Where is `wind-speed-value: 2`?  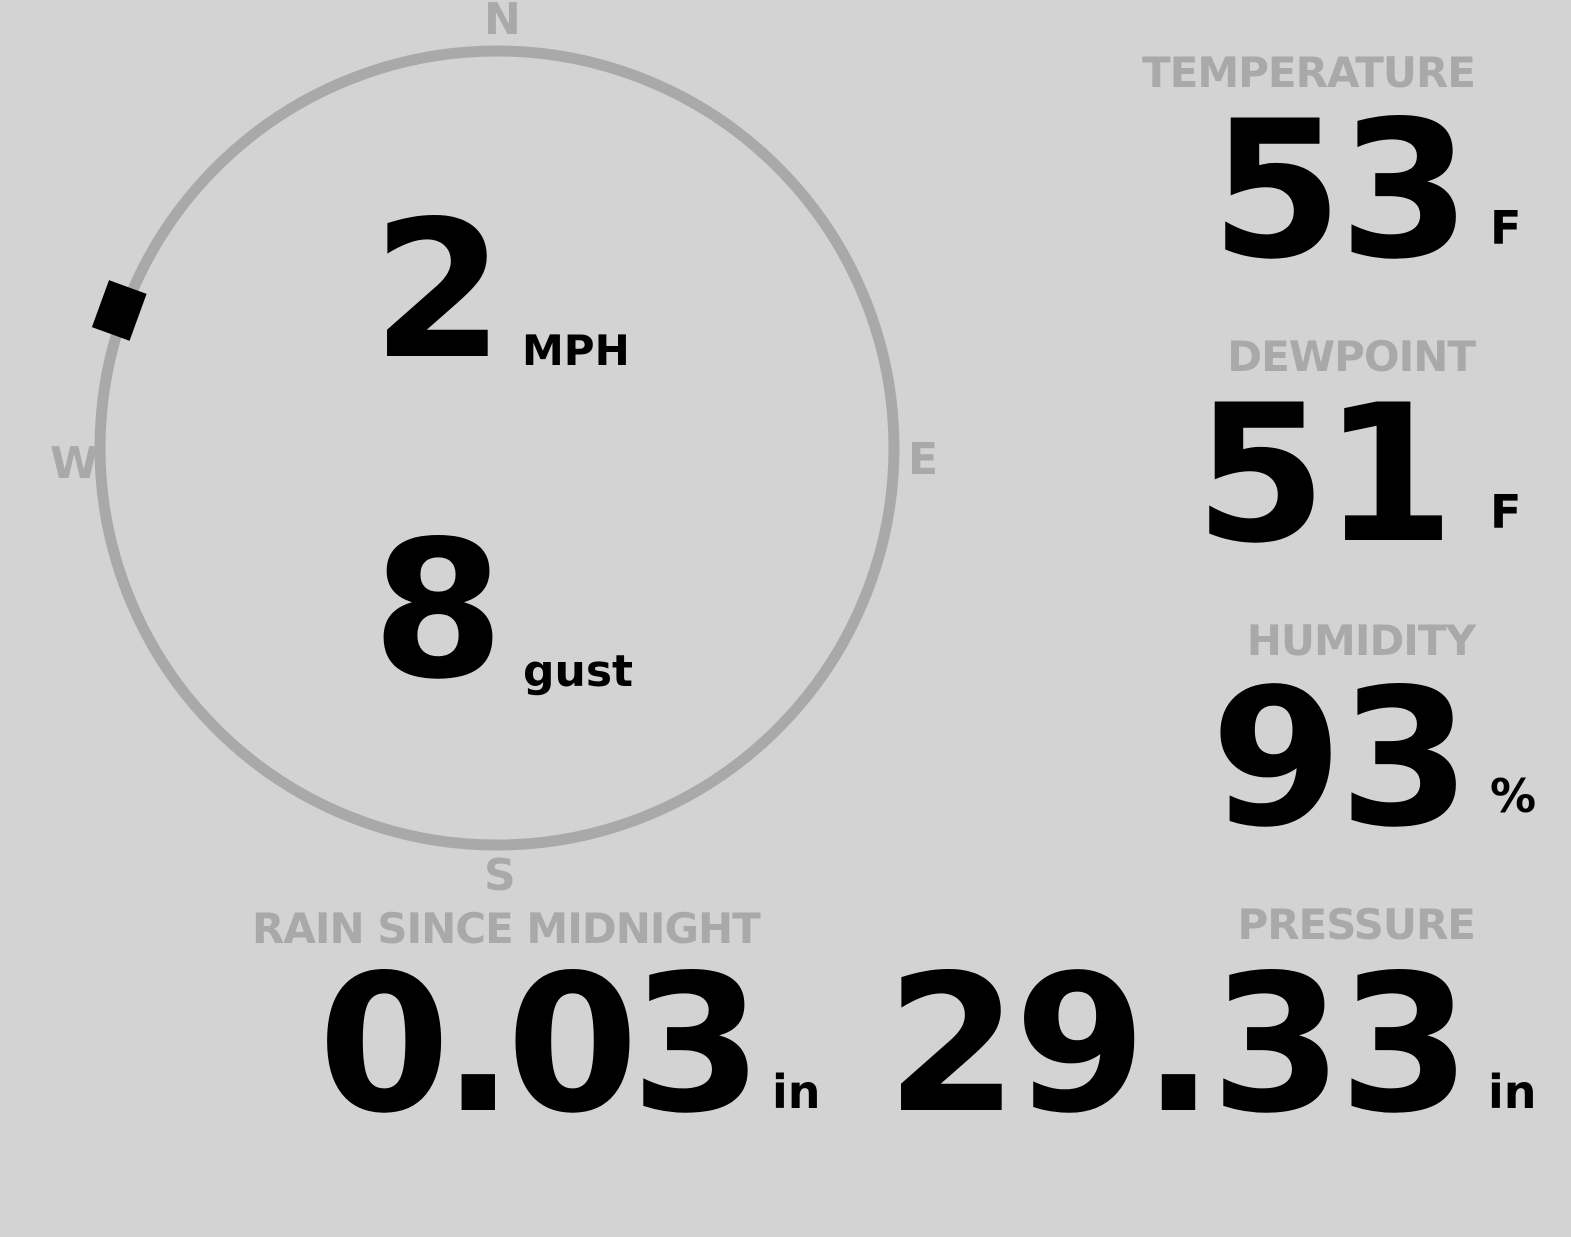 wind-speed-value: 2 is located at coordinates (438, 290).